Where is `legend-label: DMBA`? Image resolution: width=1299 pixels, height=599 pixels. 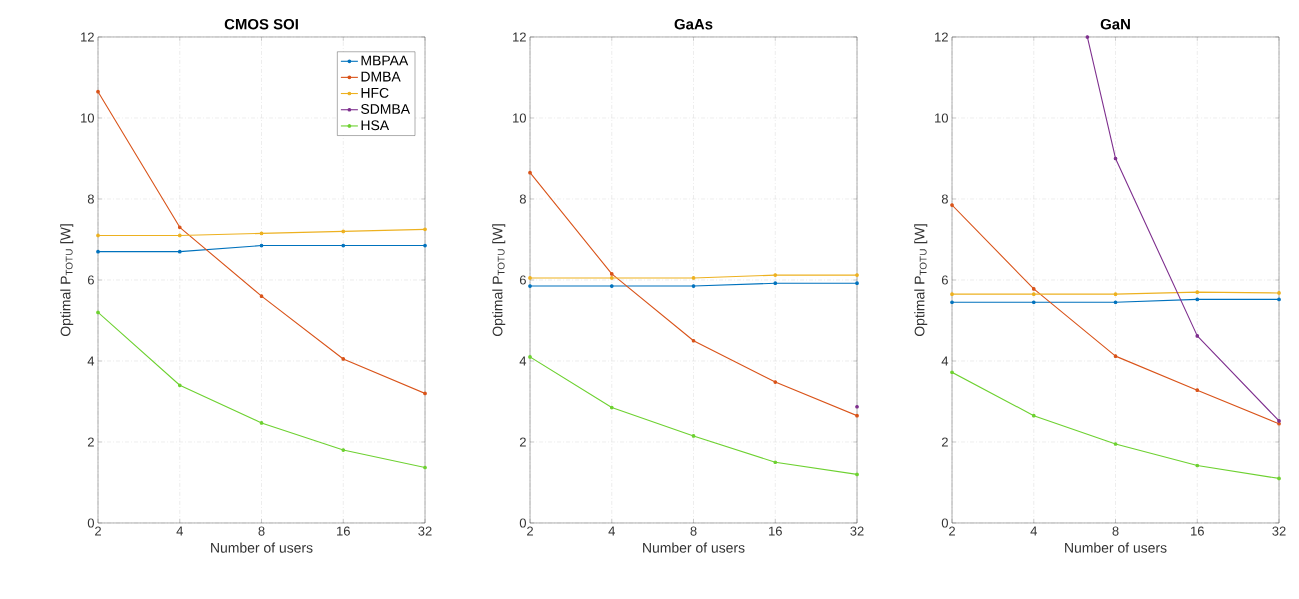 legend-label: DMBA is located at coordinates (381, 76).